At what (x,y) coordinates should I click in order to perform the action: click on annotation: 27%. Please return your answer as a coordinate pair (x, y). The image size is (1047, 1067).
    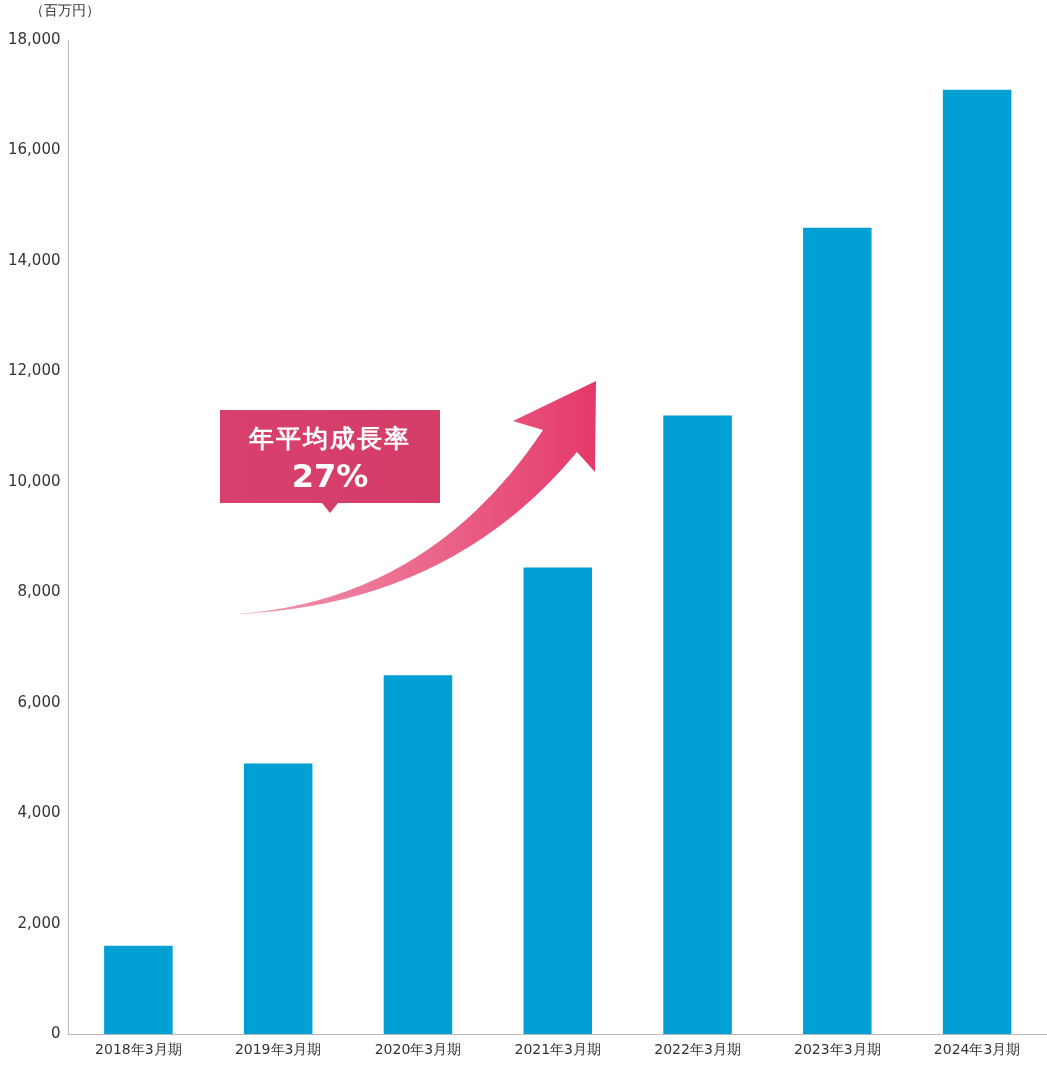
    Looking at the image, I should click on (330, 476).